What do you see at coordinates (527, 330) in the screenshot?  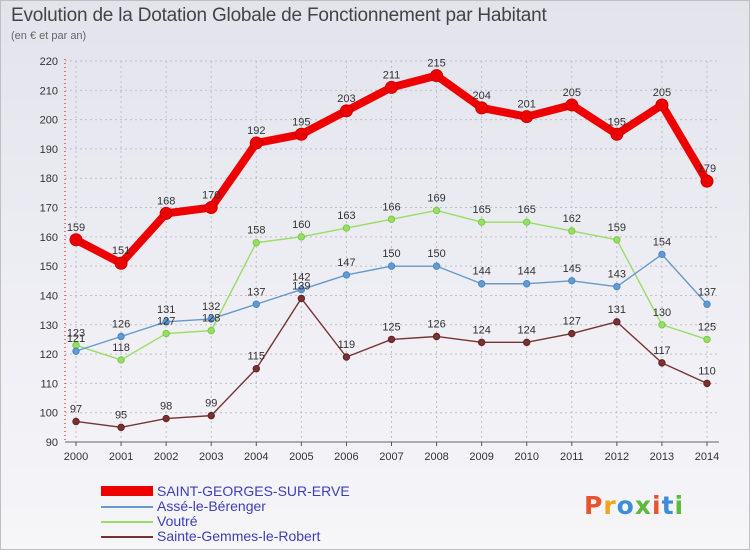 I see `data-label: 124` at bounding box center [527, 330].